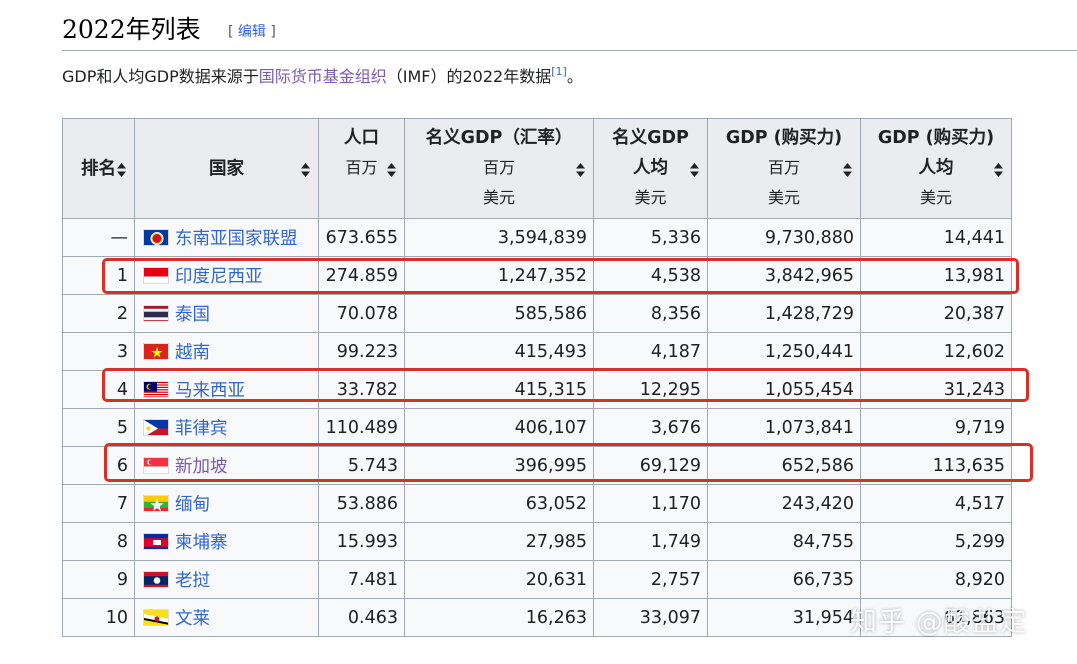 Image resolution: width=1077 pixels, height=664 pixels. What do you see at coordinates (156, 617) in the screenshot?
I see `flag-brunei-icon` at bounding box center [156, 617].